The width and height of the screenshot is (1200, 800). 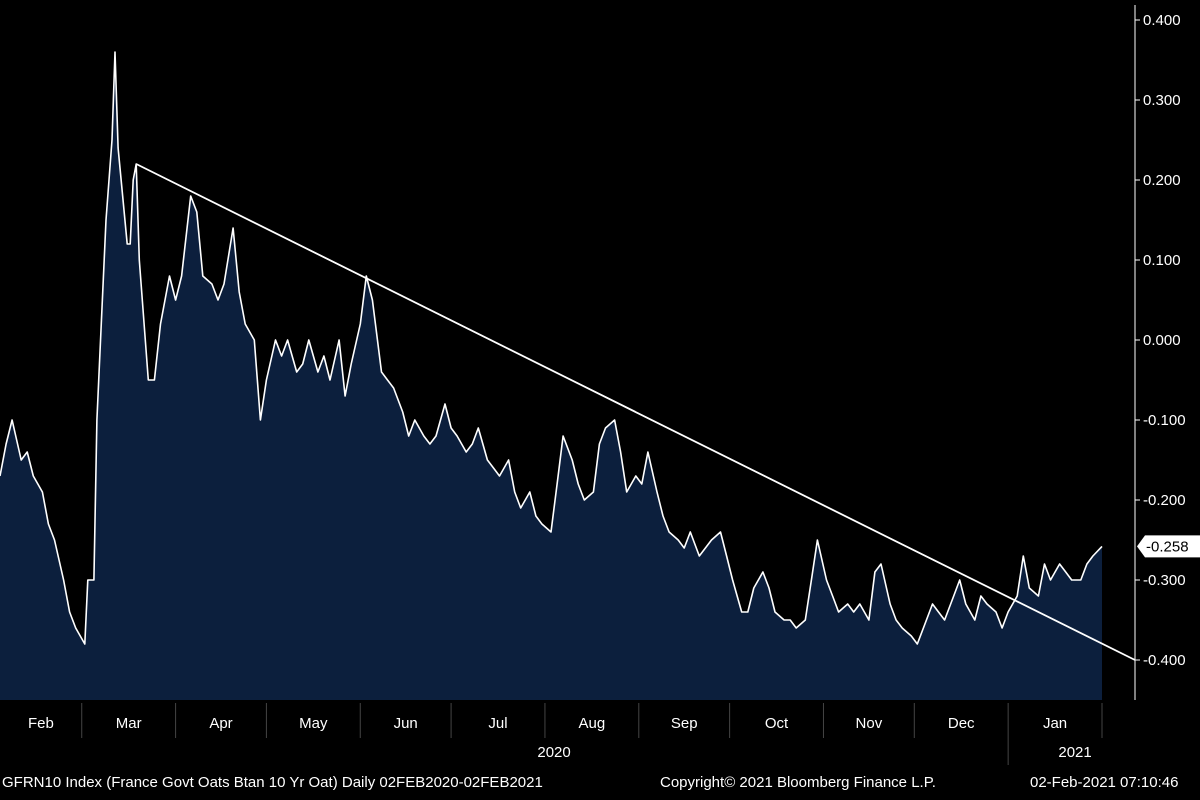 I want to click on x-tick-label: Nov, so click(x=869, y=723).